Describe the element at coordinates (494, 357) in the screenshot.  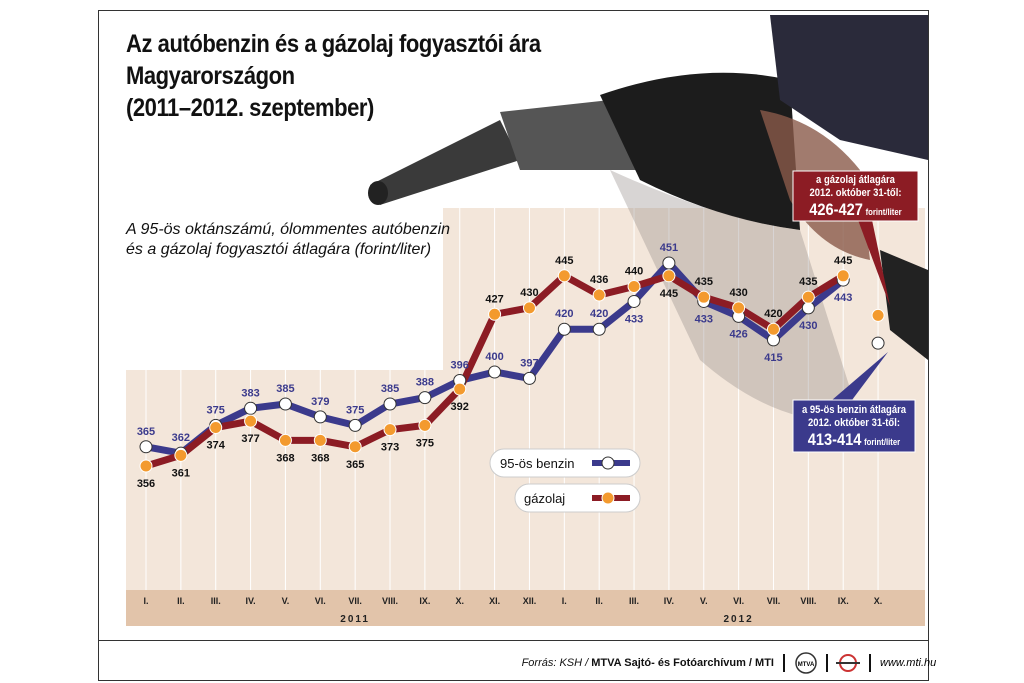
I see `data-label-petrol: 400` at that location.